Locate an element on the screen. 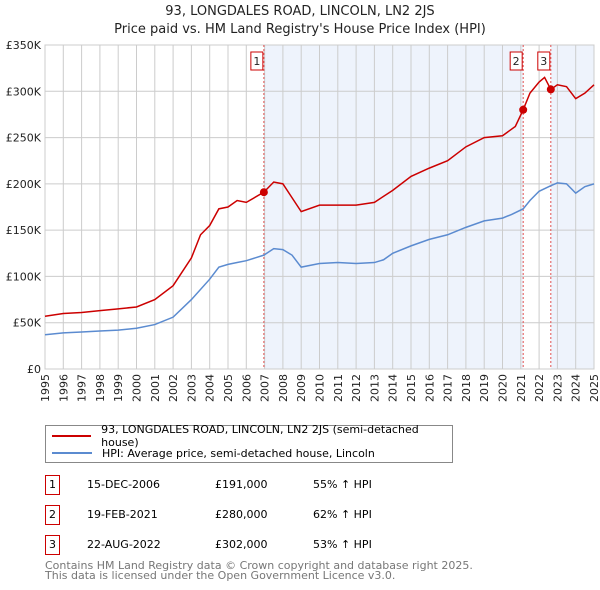  chart-title: 93, LONGDALES ROAD, LINCOLN, LN2 2JS is located at coordinates (300, 11).